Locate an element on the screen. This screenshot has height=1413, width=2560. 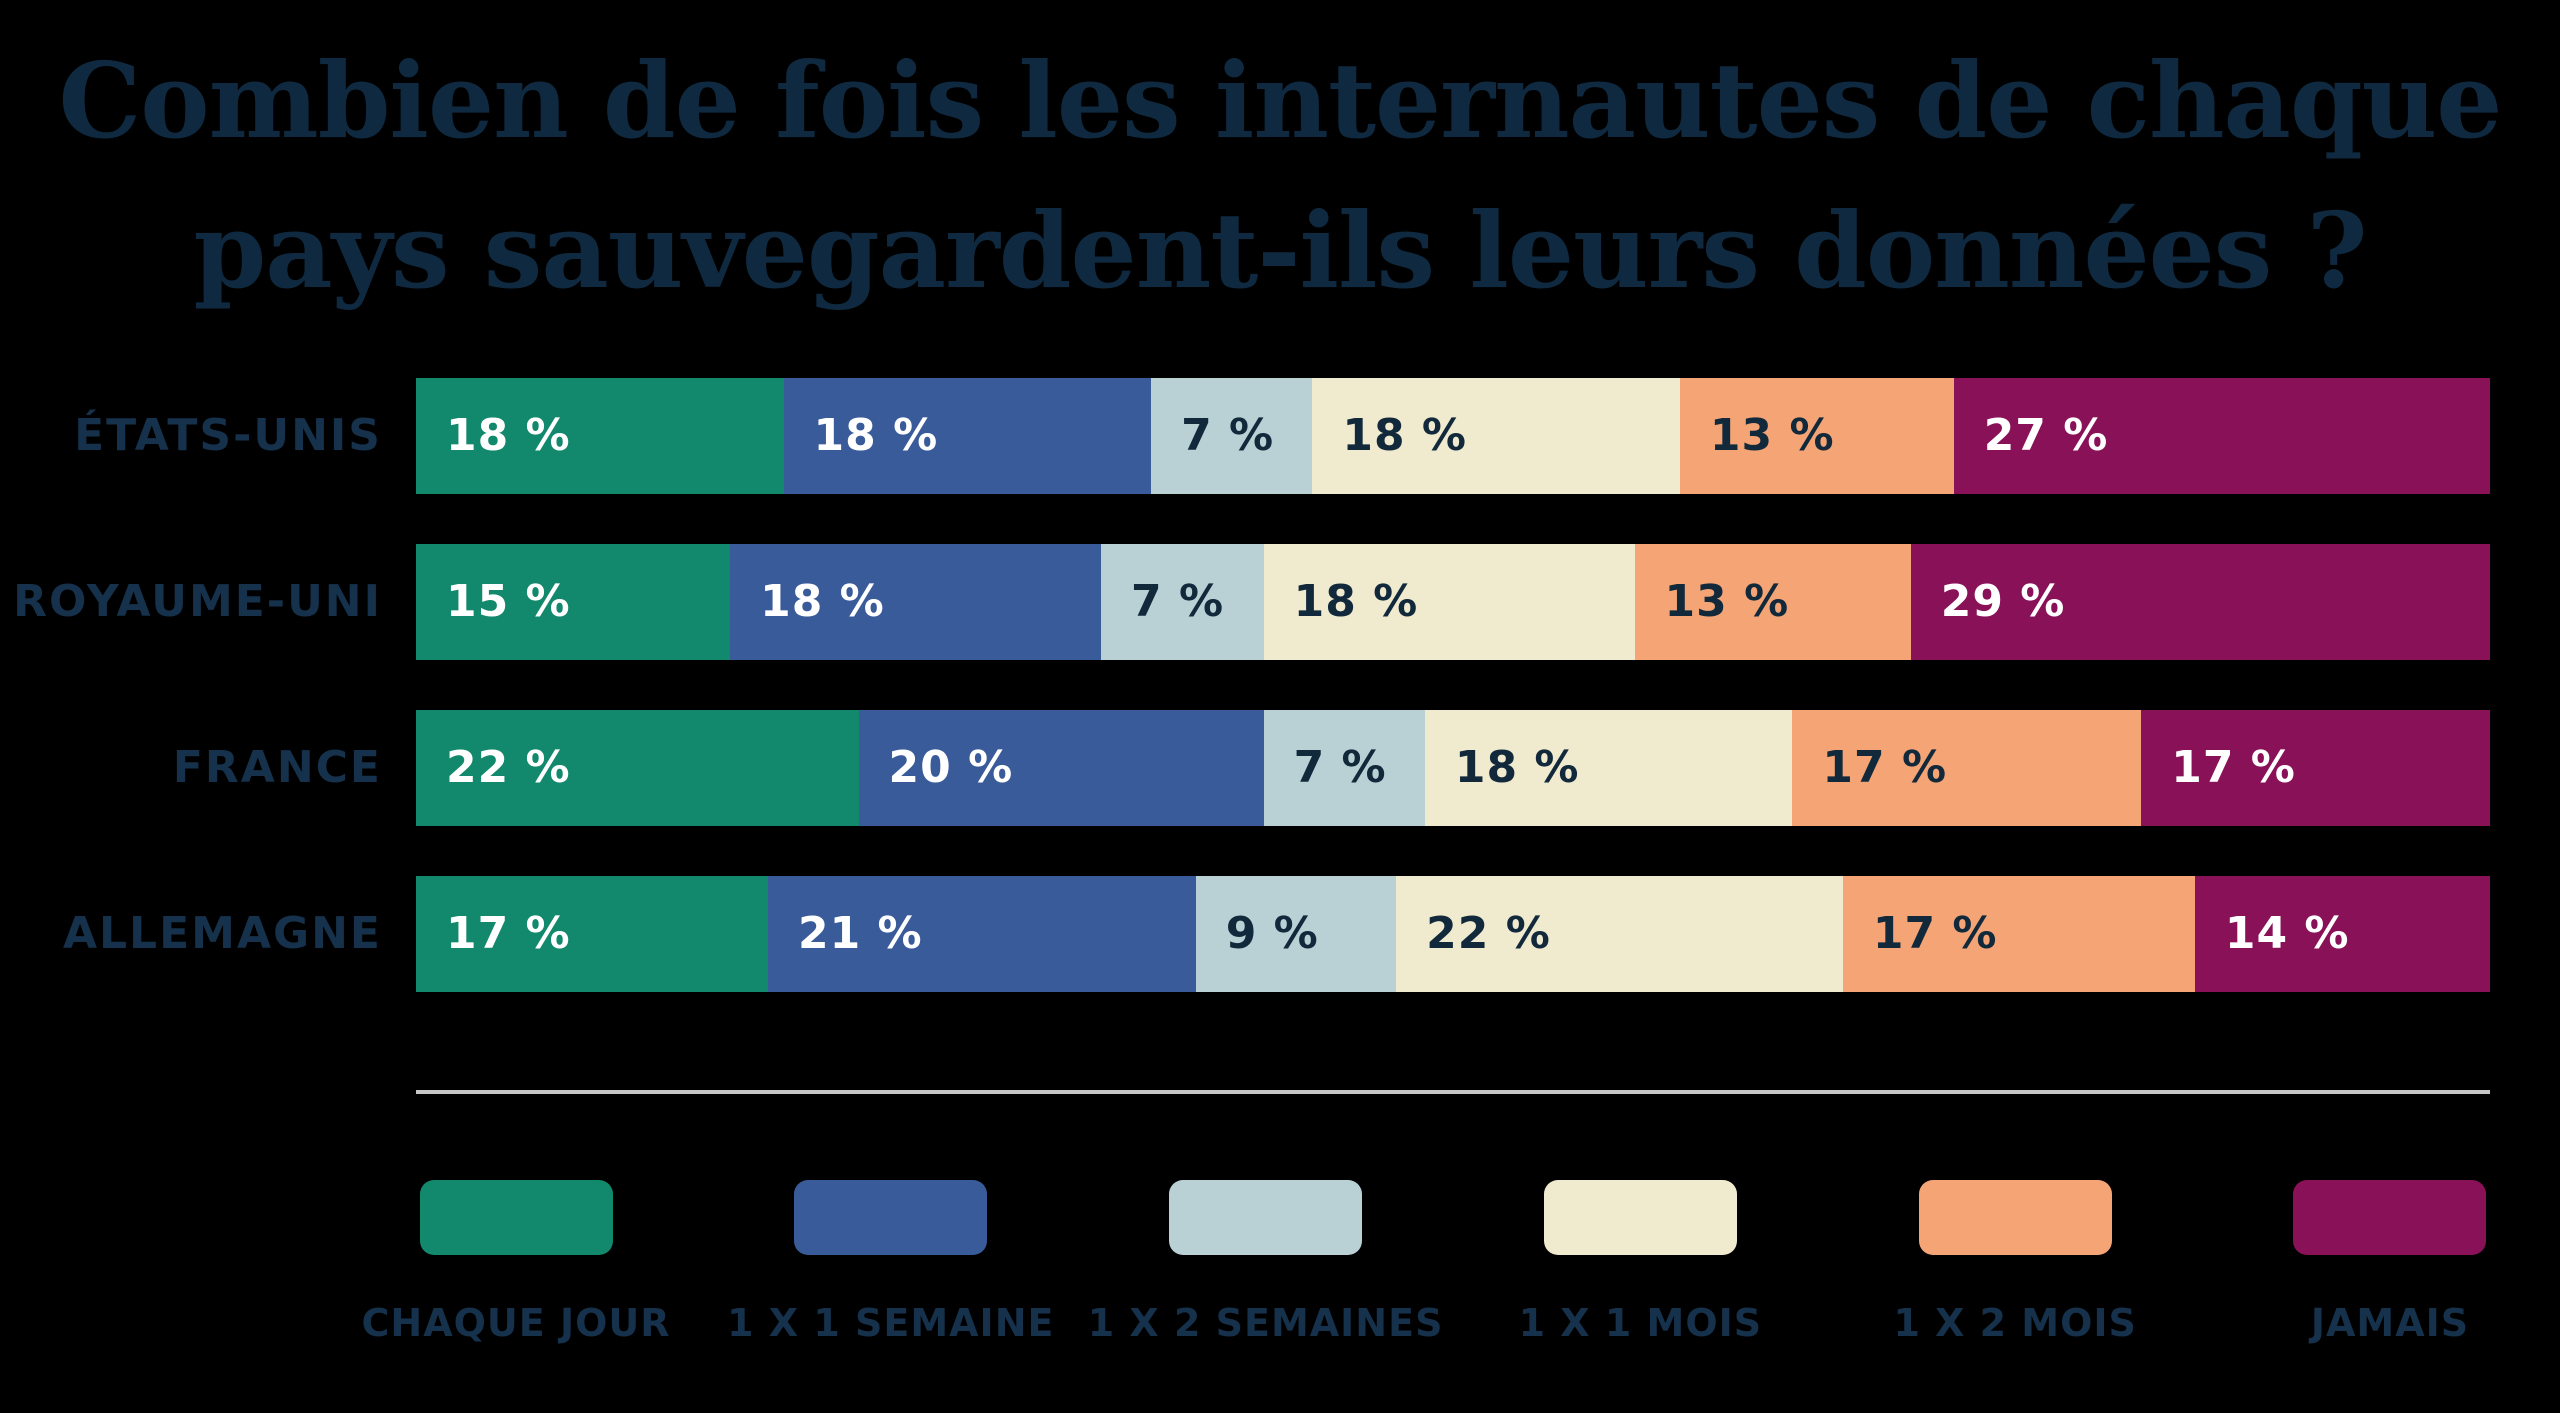
bar-row: ROYAUME-UNI 15 % 18 % 7 % 18 % 13 % 29 % is located at coordinates (1280, 601).